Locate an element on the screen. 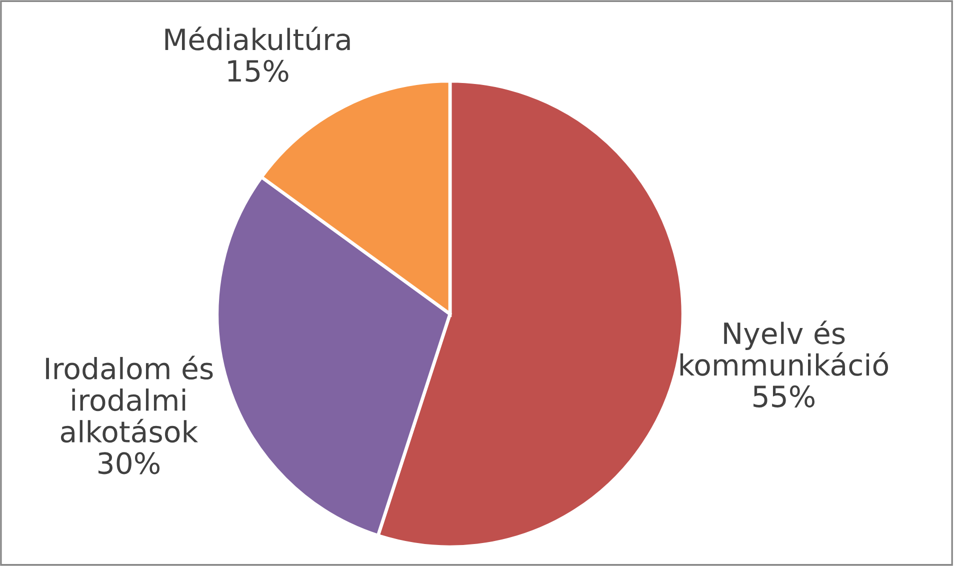 The height and width of the screenshot is (566, 954). data-label: 15% is located at coordinates (258, 71).